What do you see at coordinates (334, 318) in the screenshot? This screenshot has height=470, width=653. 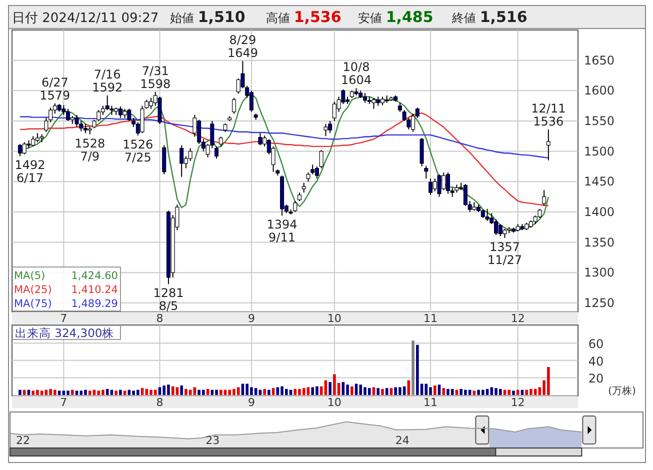 I see `x-tick-label: 10` at bounding box center [334, 318].